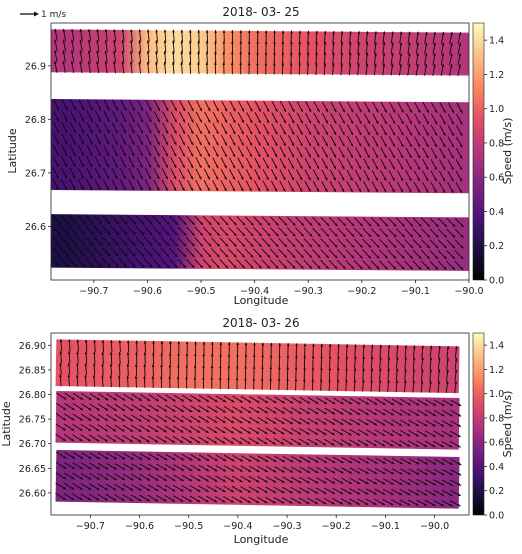 This screenshot has height=554, width=522. Describe the element at coordinates (262, 523) in the screenshot. I see `x-axis: −90.7 −90.6 −90.5 −90.4 −90.3 −90.2 −90.1 −90.0` at that location.